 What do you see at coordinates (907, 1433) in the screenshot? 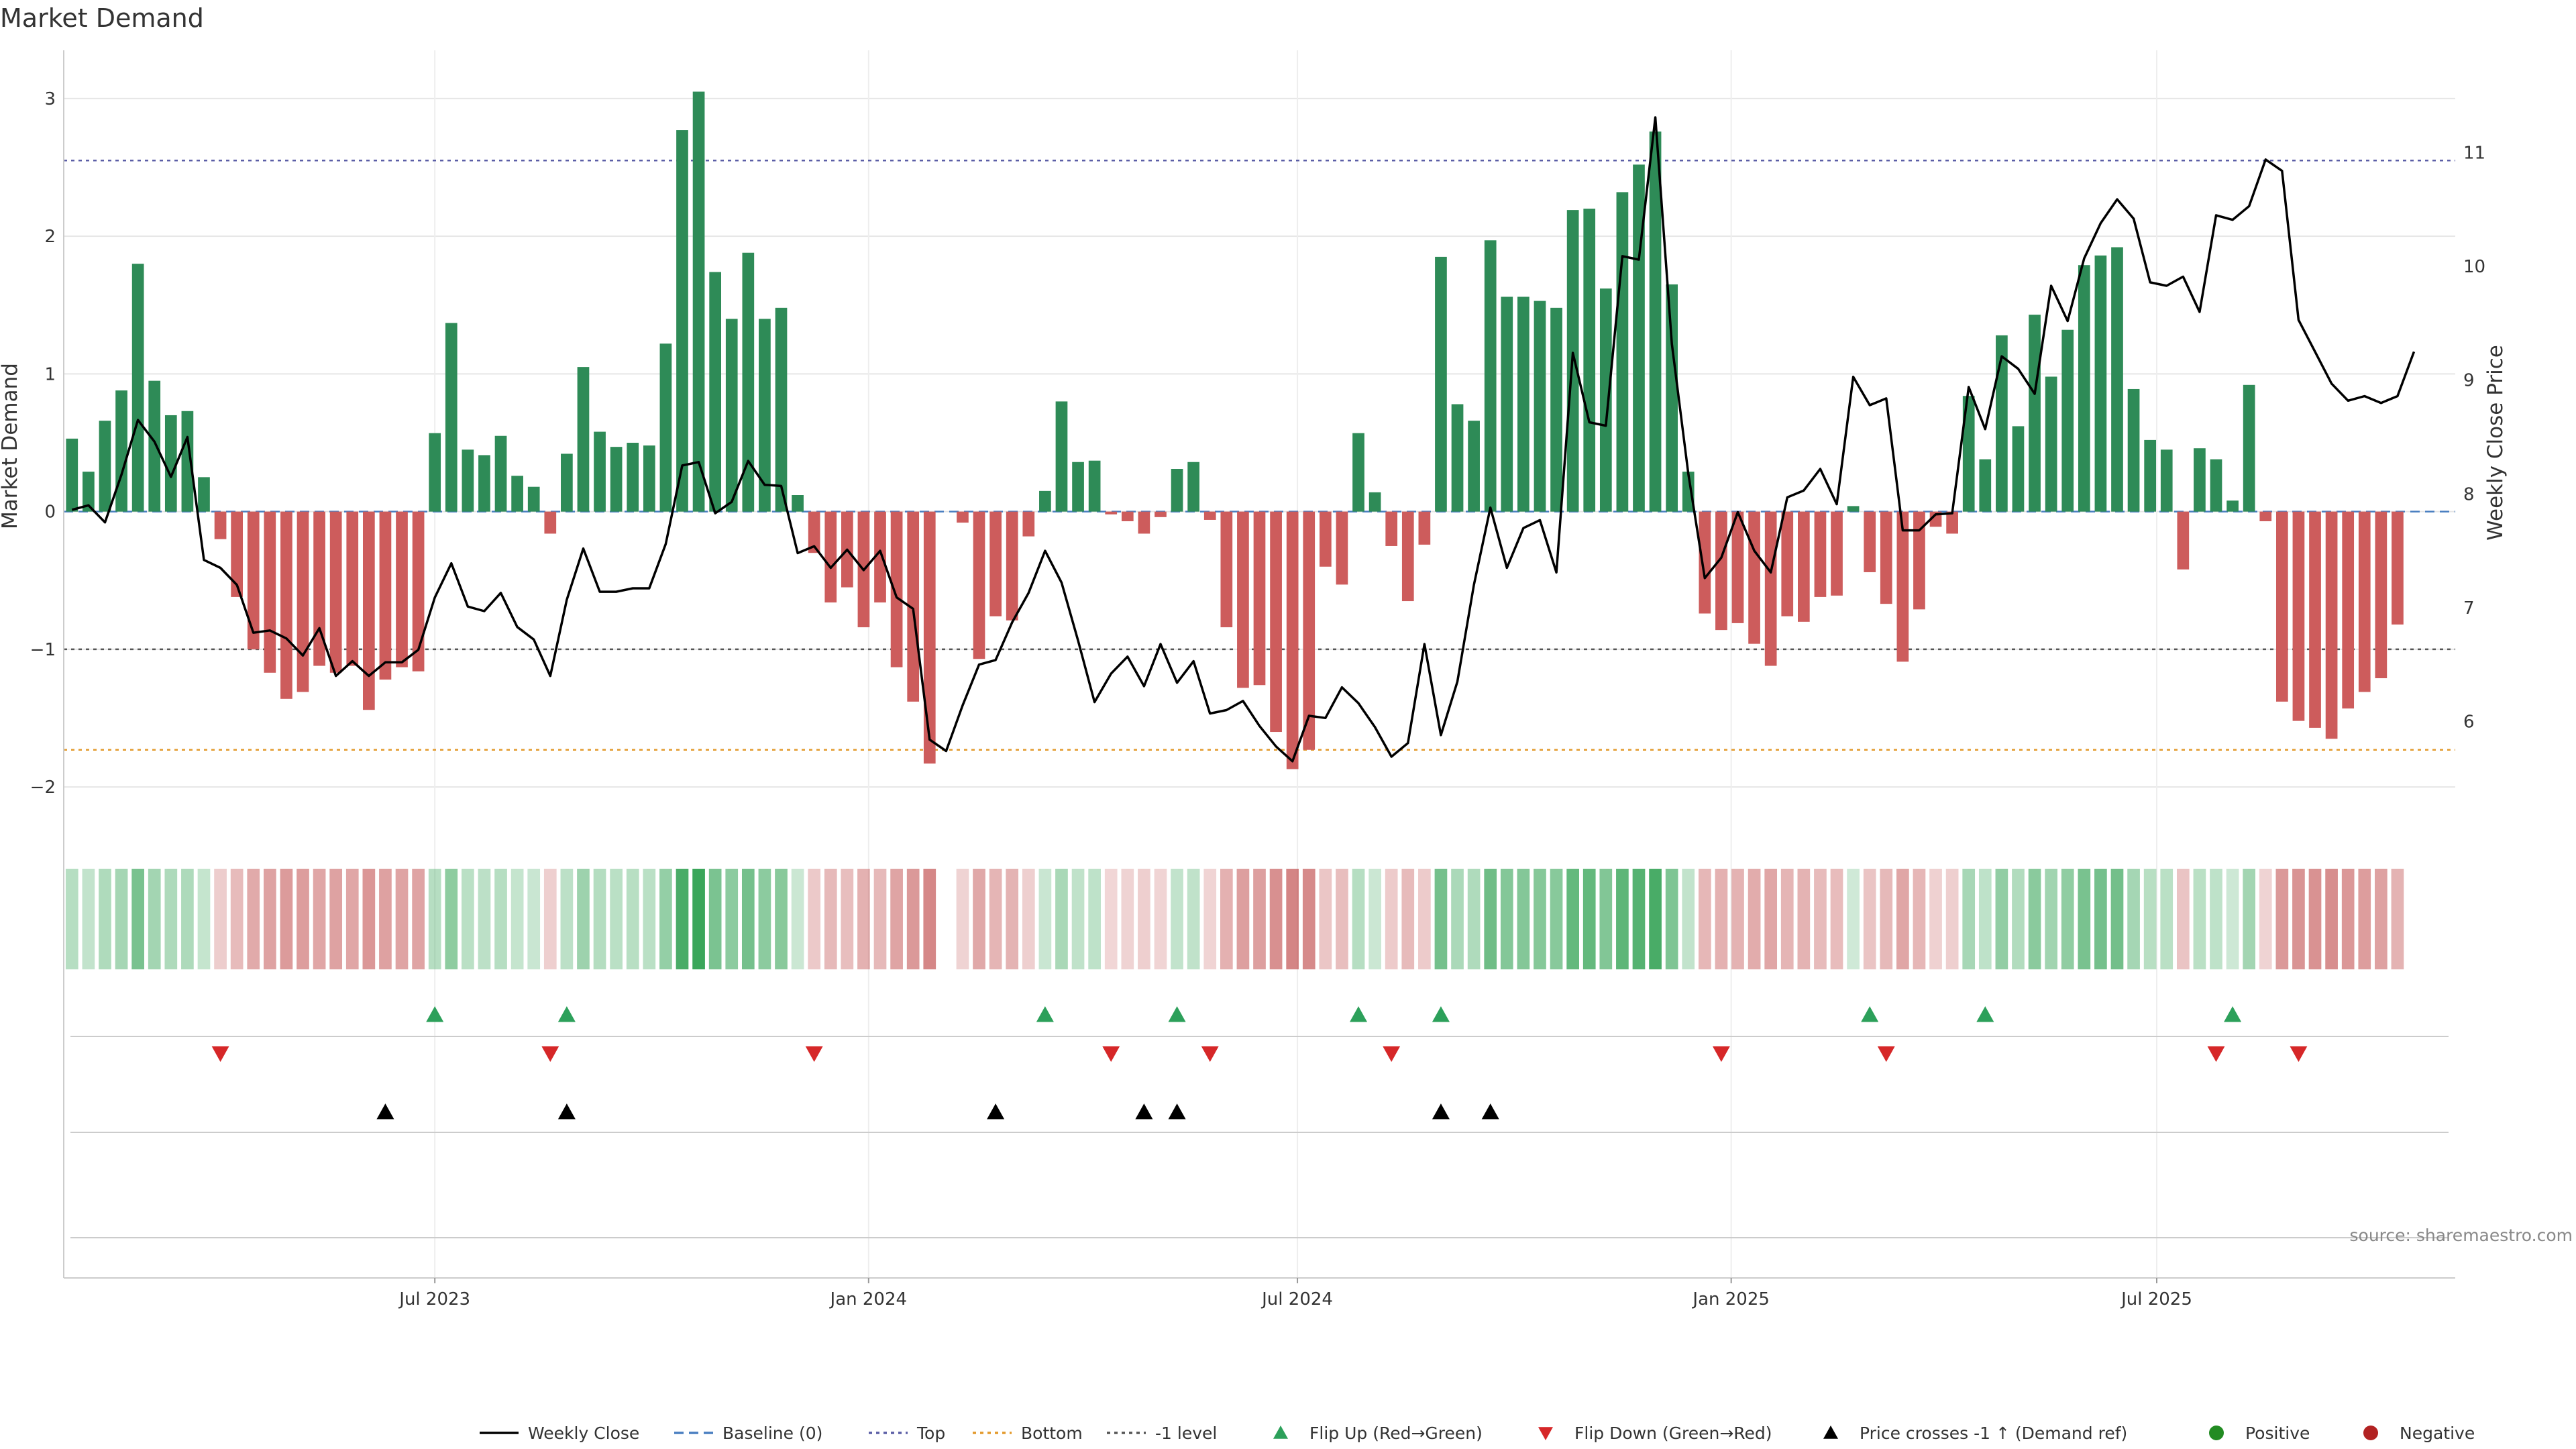
I see `legend-entry: Top` at bounding box center [907, 1433].